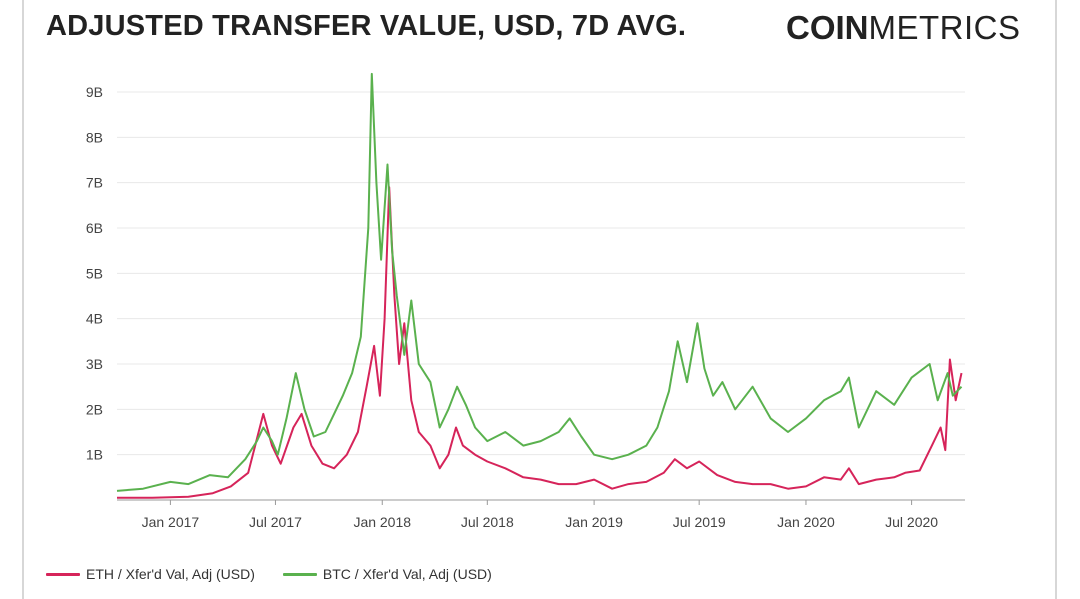  Describe the element at coordinates (94, 183) in the screenshot. I see `y-tick-label: 7B` at that location.